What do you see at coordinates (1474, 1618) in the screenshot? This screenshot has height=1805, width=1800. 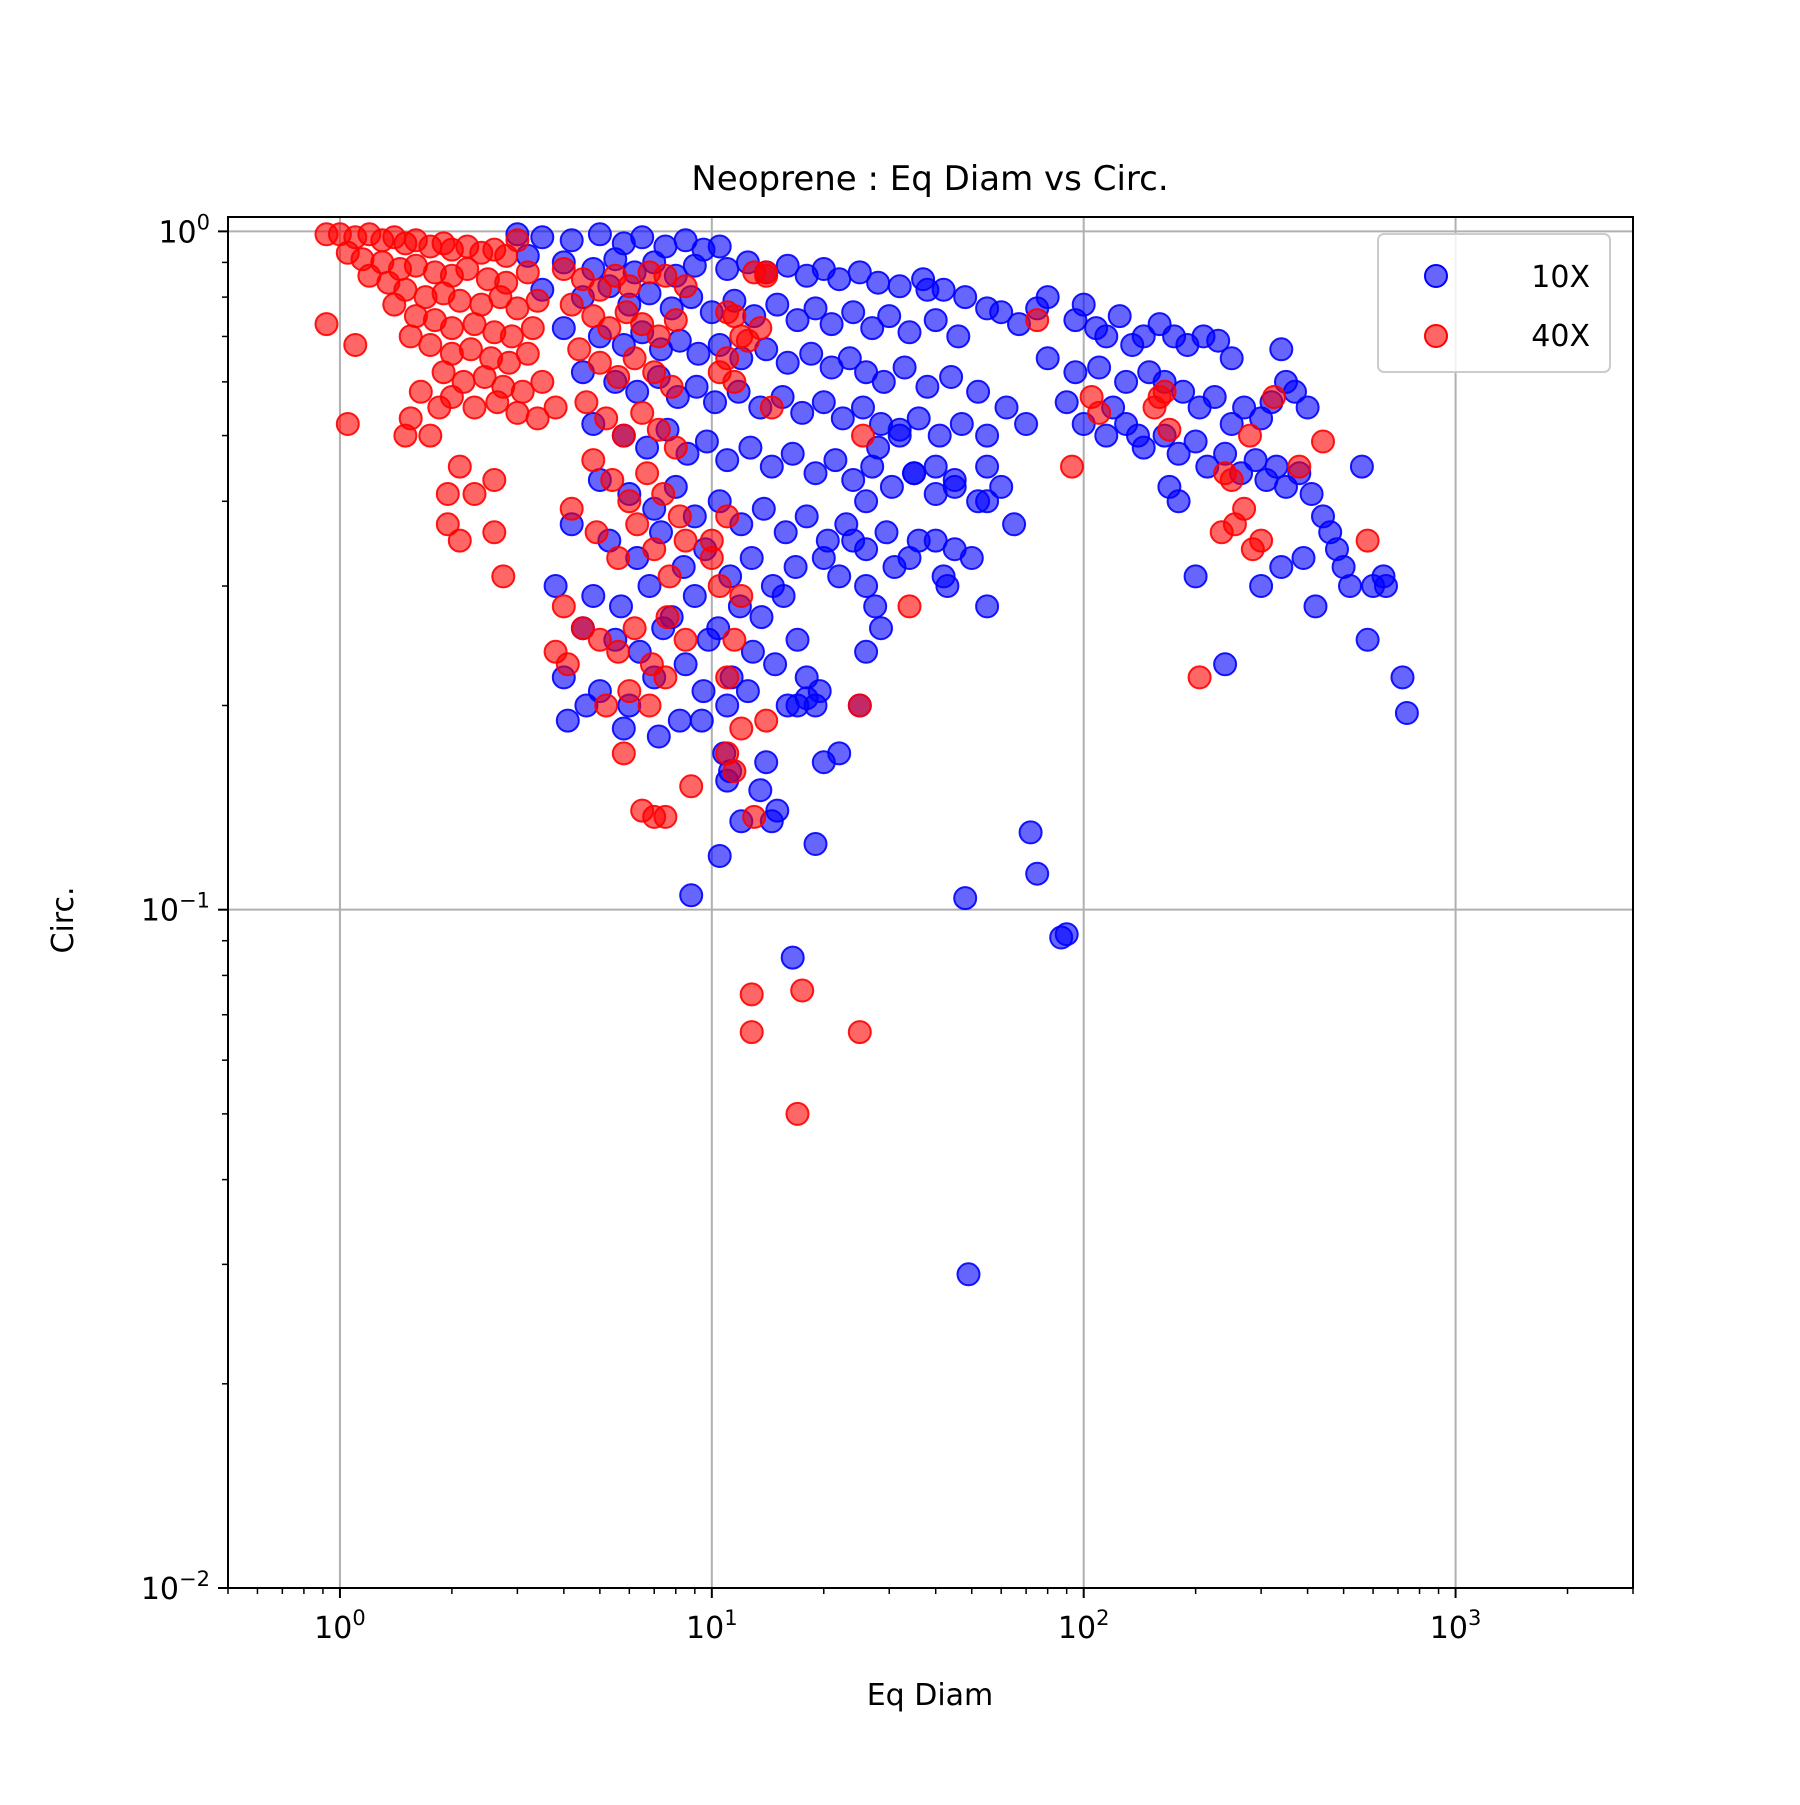 I see `x-tick-exponent: 3` at bounding box center [1474, 1618].